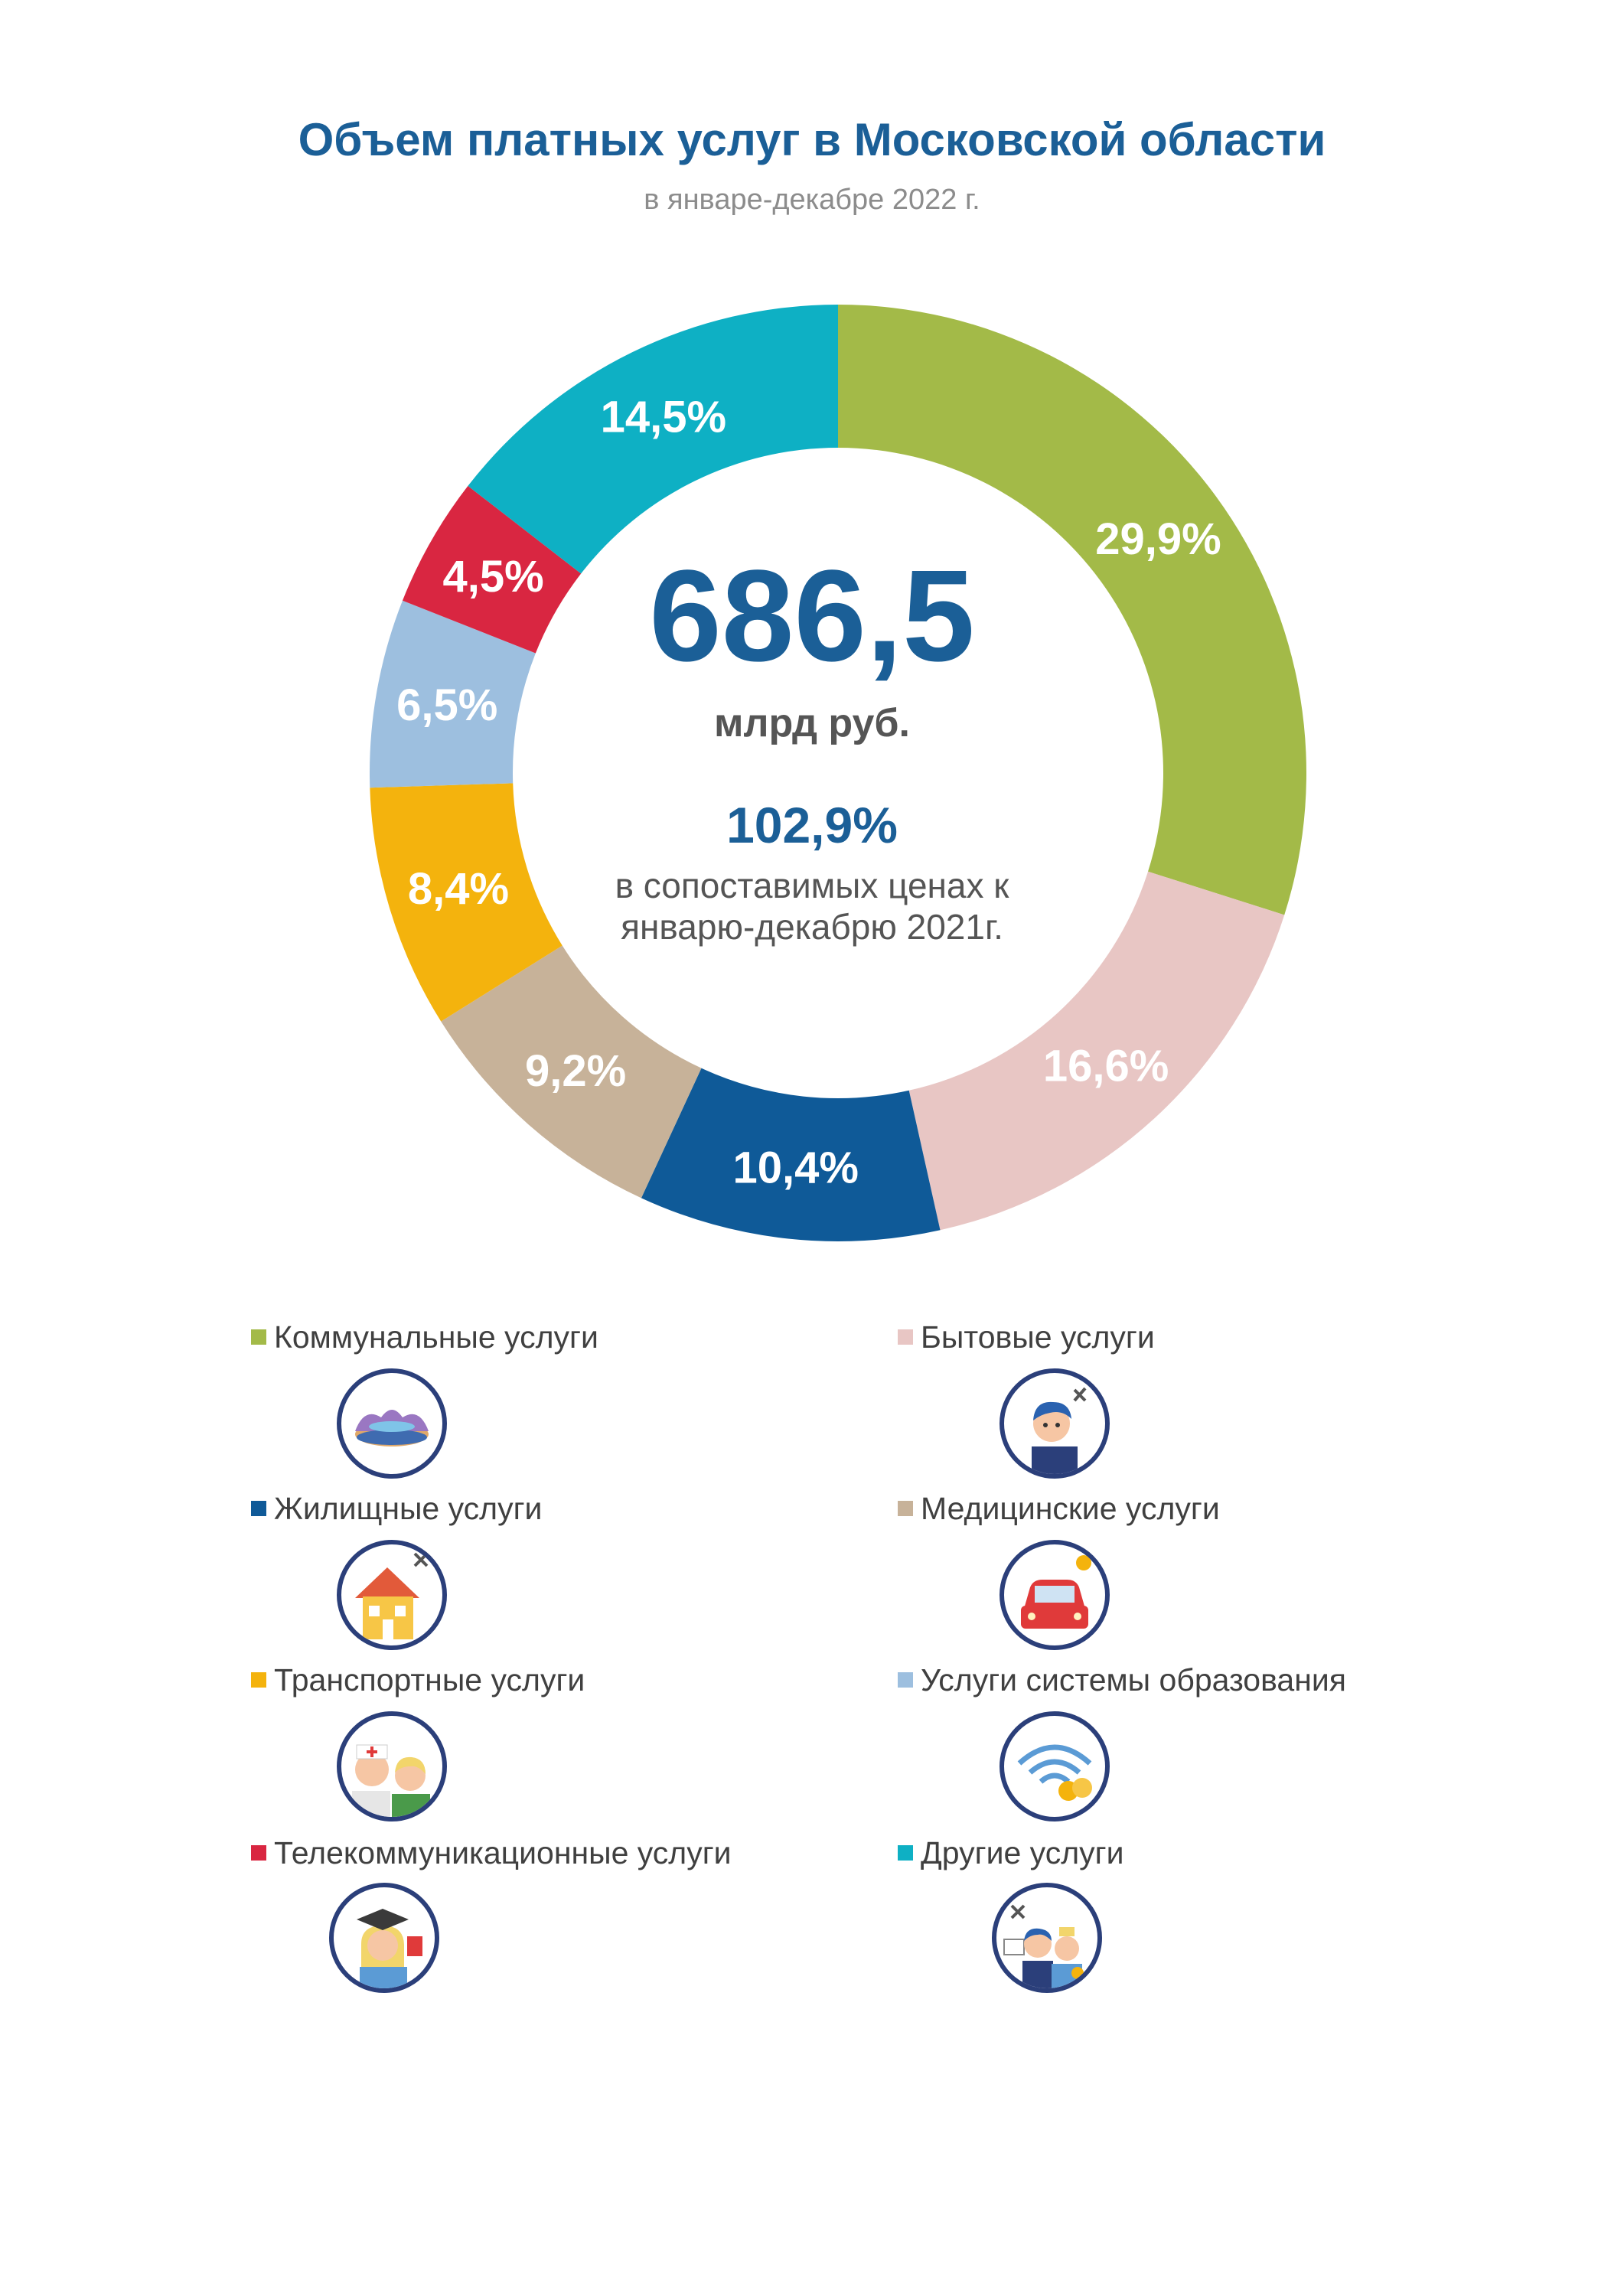 The image size is (1624, 2296). Describe the element at coordinates (384, 1938) in the screenshot. I see `graduate-icon` at that location.